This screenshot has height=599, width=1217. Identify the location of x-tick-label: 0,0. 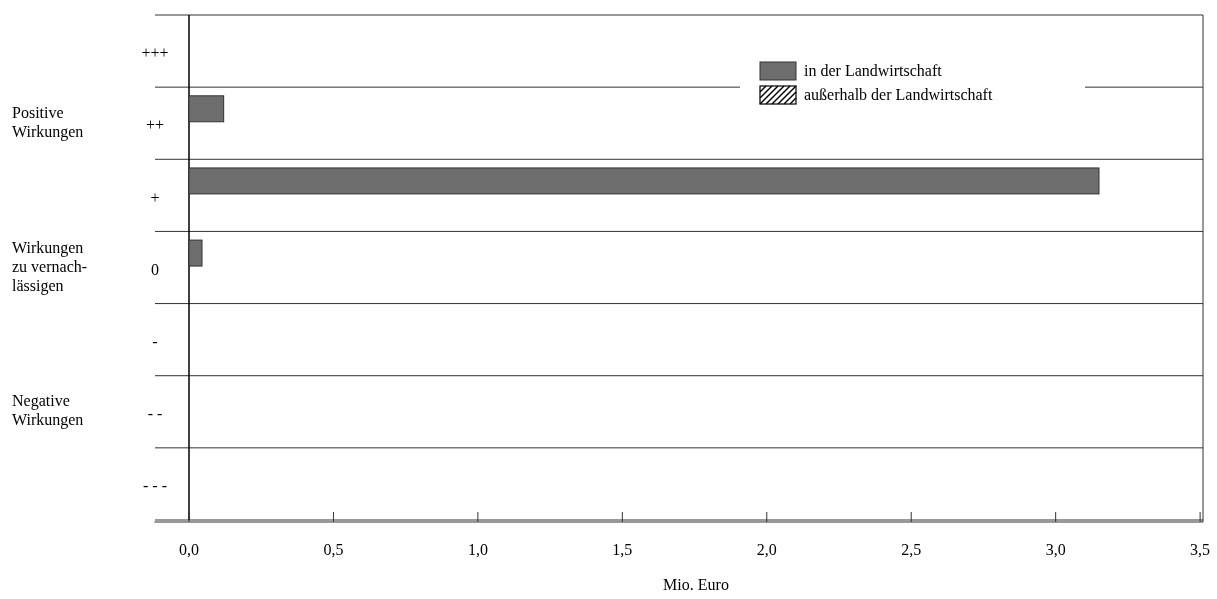
(189, 549).